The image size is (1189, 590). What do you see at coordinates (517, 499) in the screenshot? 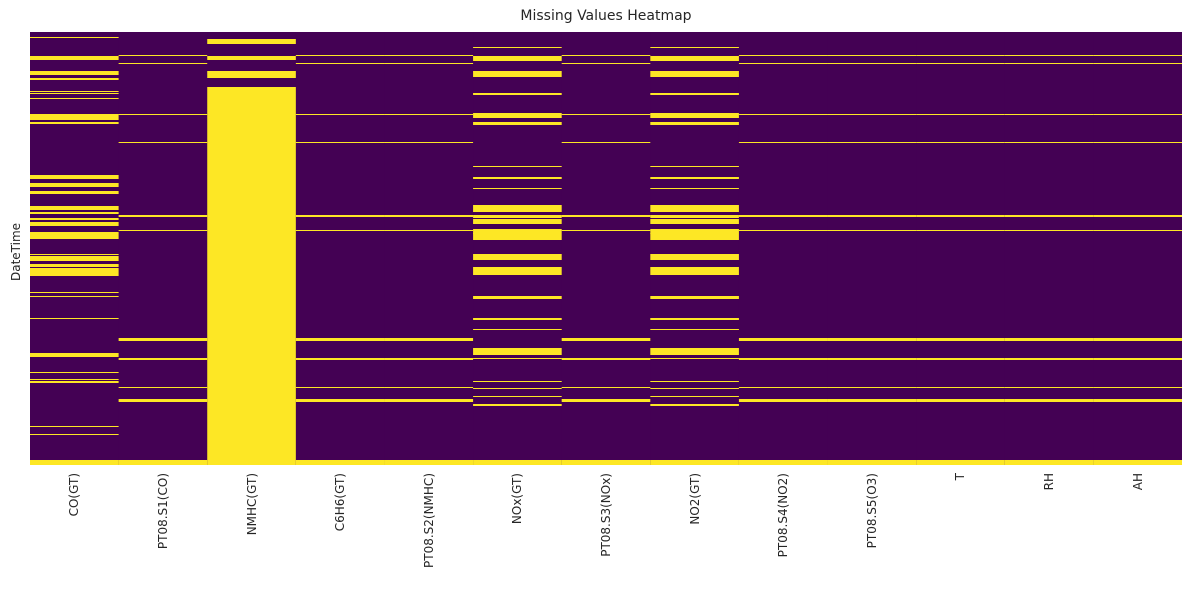
I see `x-tick-label: NOx(GT)` at bounding box center [517, 499].